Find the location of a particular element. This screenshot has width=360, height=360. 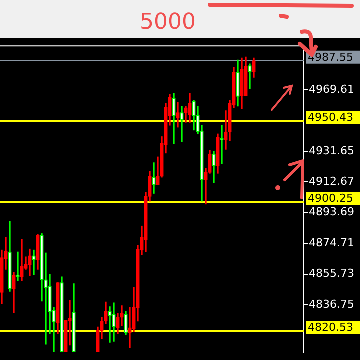

ref-line-label: 4900.25 is located at coordinates (331, 199).